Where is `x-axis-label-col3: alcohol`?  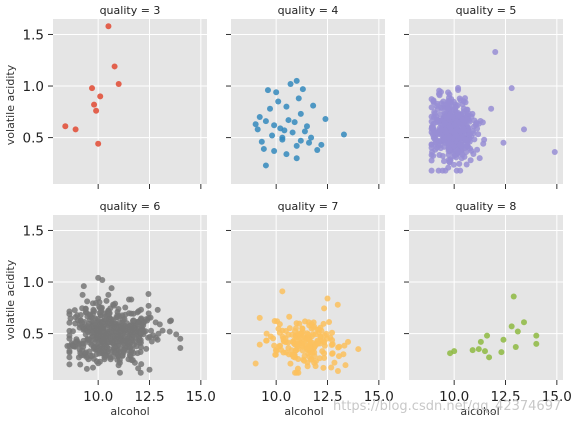 x-axis-label-col3: alcohol is located at coordinates (479, 411).